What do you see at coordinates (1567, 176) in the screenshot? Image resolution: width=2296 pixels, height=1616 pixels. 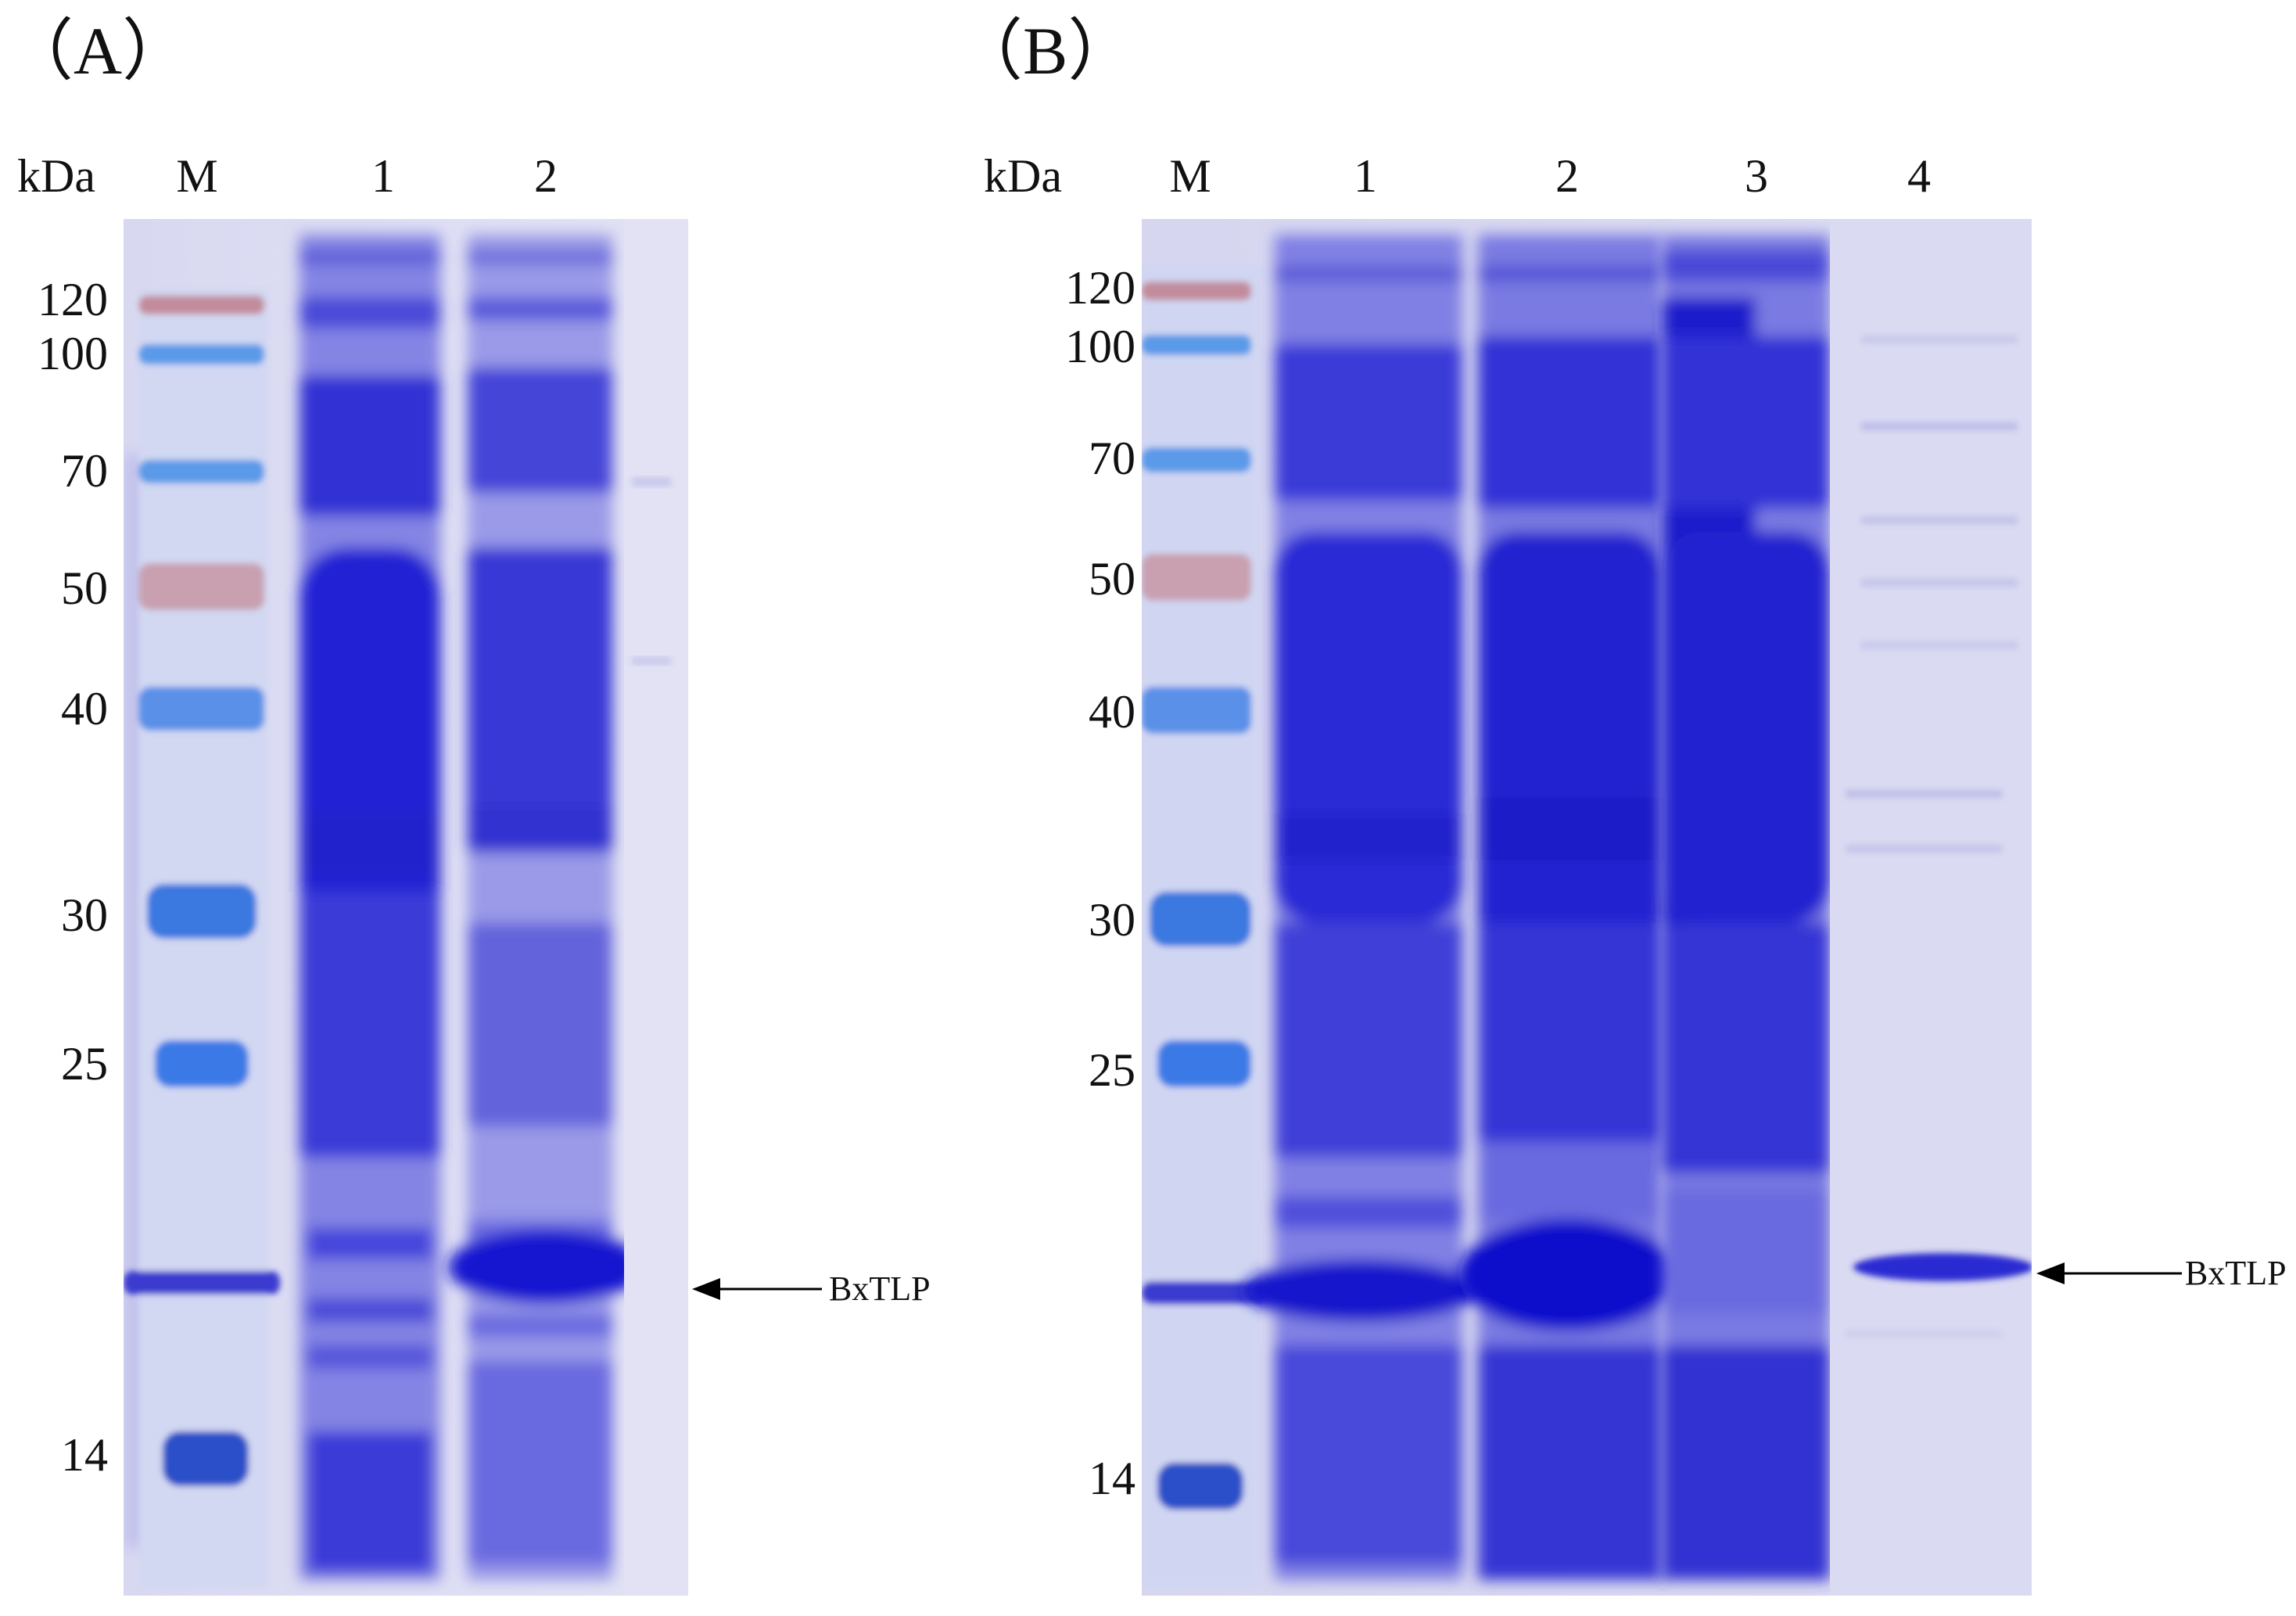 I see `panel-b-lane-2: 2` at bounding box center [1567, 176].